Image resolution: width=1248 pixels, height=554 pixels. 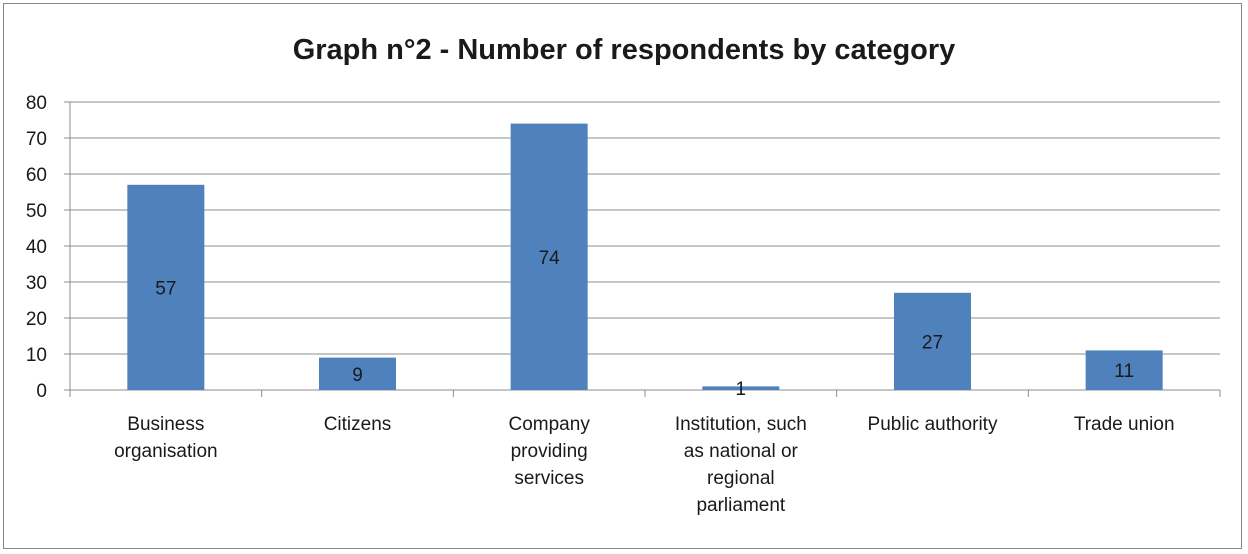 What do you see at coordinates (36, 211) in the screenshot?
I see `y-tick-label: 50` at bounding box center [36, 211].